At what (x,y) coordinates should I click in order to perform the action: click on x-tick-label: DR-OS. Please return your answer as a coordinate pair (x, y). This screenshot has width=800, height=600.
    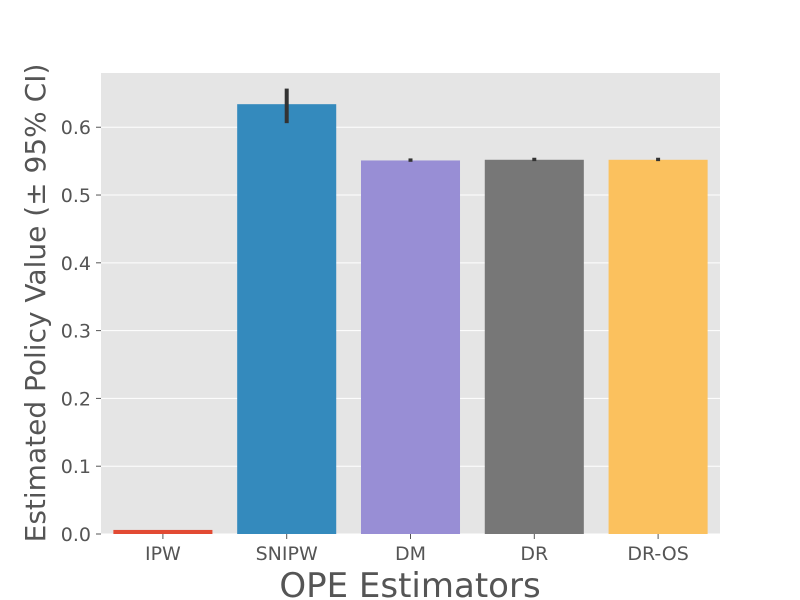
    Looking at the image, I should click on (657, 554).